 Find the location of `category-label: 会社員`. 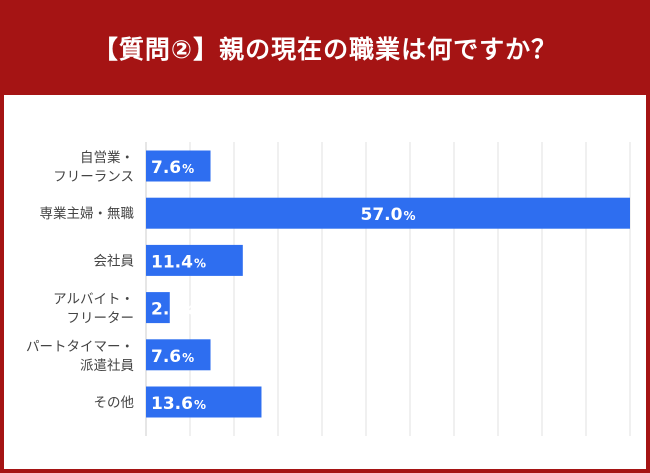

category-label: 会社員 is located at coordinates (114, 261).